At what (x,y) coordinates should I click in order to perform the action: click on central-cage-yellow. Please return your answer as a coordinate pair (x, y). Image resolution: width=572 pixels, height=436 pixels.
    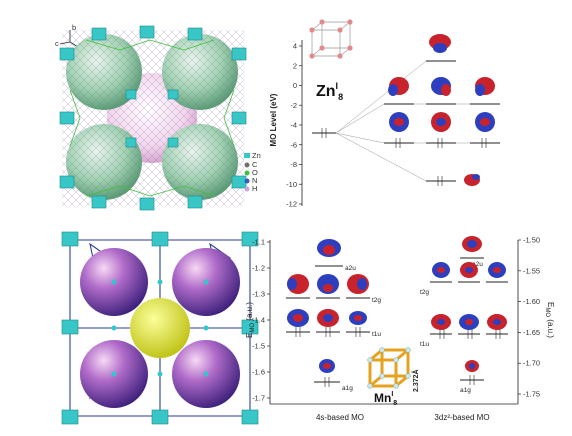
    Looking at the image, I should click on (160, 328).